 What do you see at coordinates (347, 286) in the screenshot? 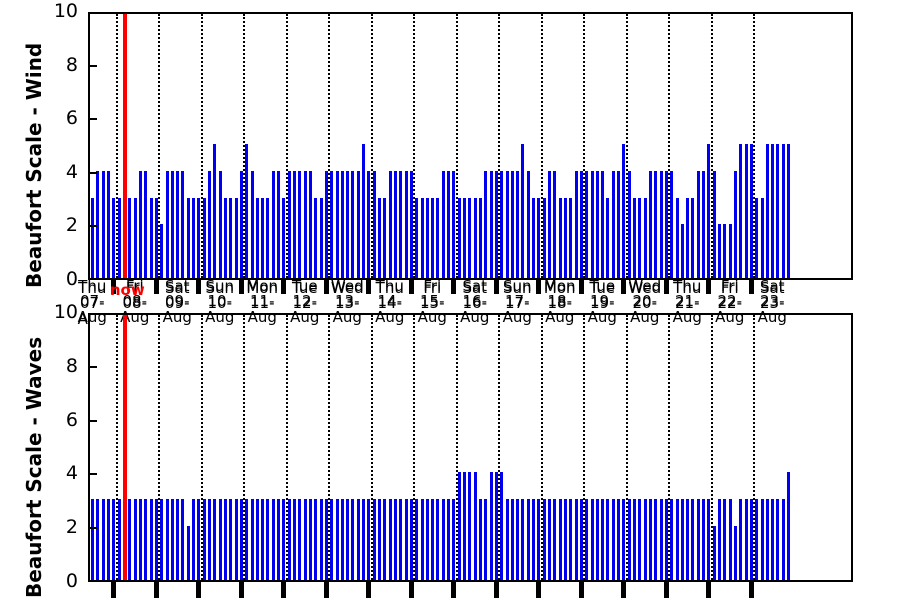
I see `x-axis-weekday: Wed` at bounding box center [347, 286].